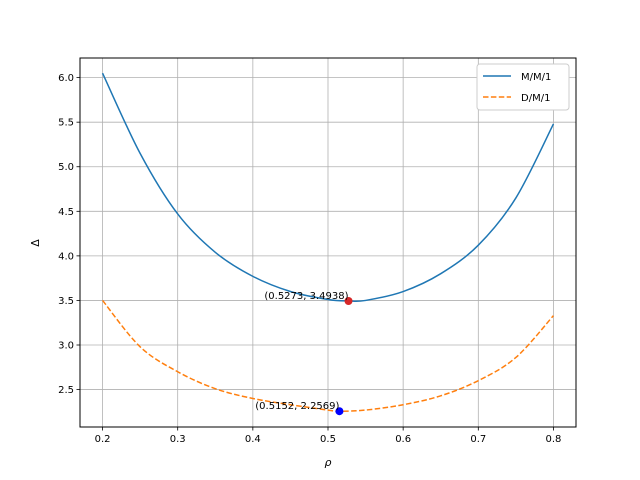  What do you see at coordinates (344, 356) in the screenshot?
I see `marker-layer` at bounding box center [344, 356].